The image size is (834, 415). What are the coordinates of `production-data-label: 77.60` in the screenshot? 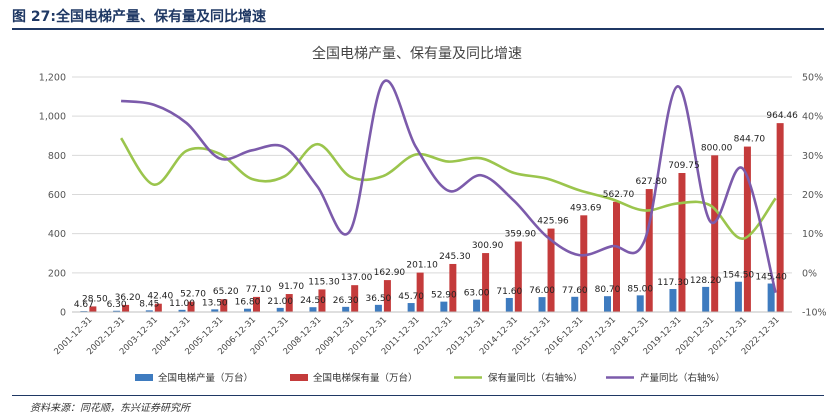 It's located at (575, 291).